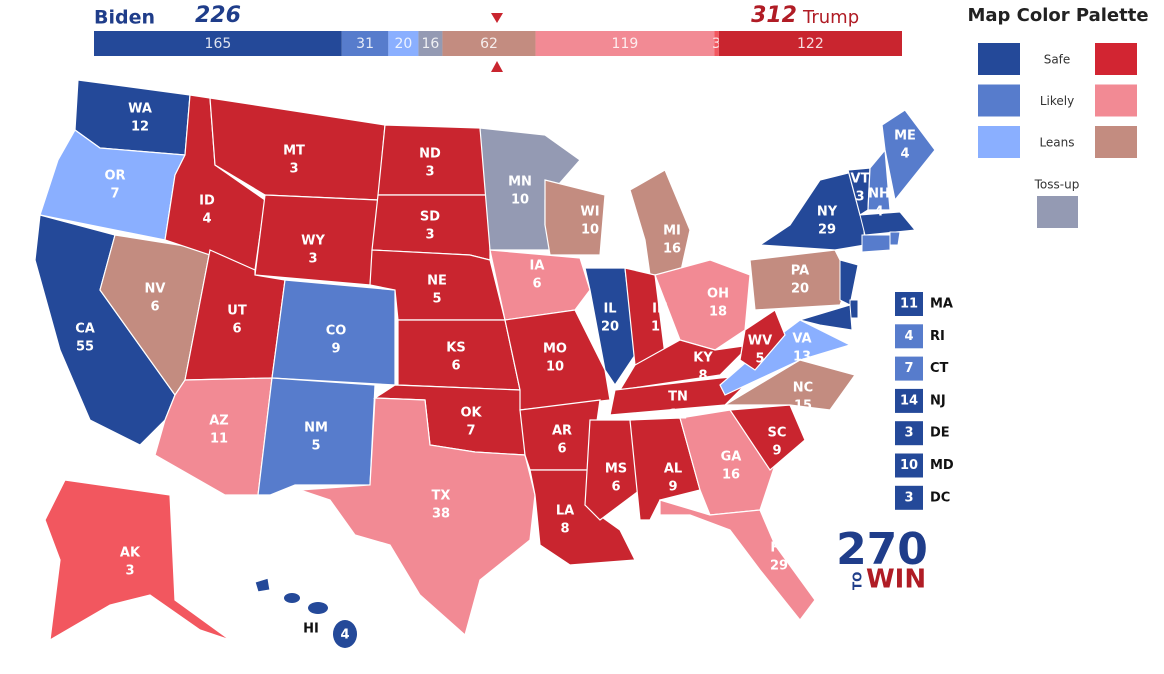 This screenshot has width=1164, height=674. What do you see at coordinates (430, 217) in the screenshot?
I see `state-abbr: SD` at bounding box center [430, 217].